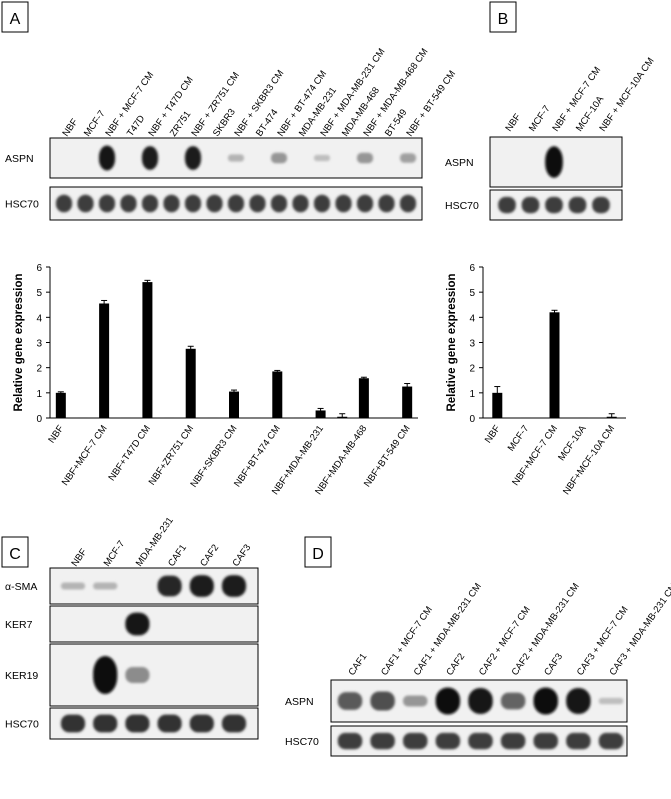  Describe the element at coordinates (209, 556) in the screenshot. I see `lane-label-c-5: CAF2` at that location.